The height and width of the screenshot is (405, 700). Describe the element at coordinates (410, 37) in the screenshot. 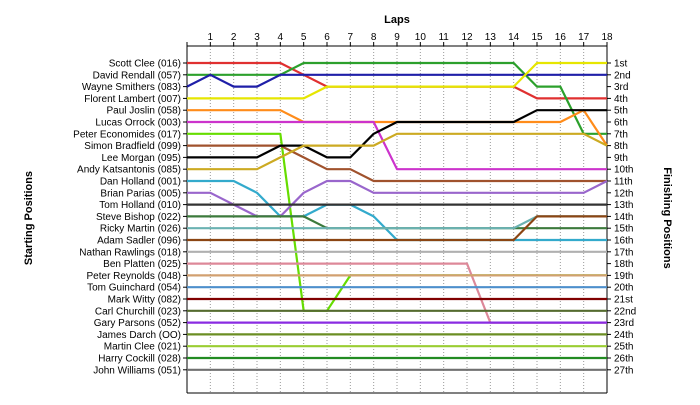

I see `x-tick-labels: 1 2 3 4 5 6 7 8 9 10 11 12 13 14 15 16 17 18` at that location.